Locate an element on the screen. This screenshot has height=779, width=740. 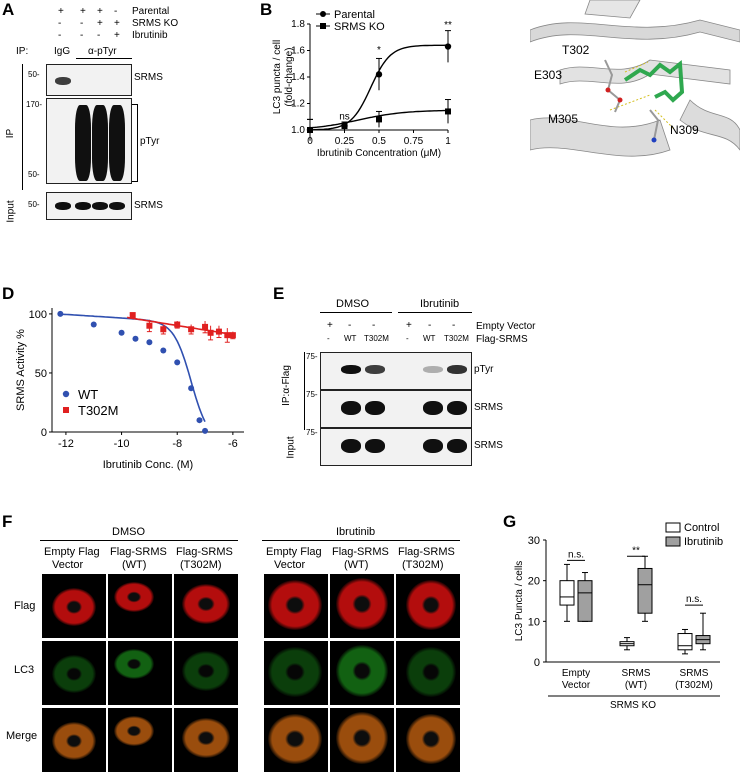
blot-target: SRMS is located at coordinates (488, 407).